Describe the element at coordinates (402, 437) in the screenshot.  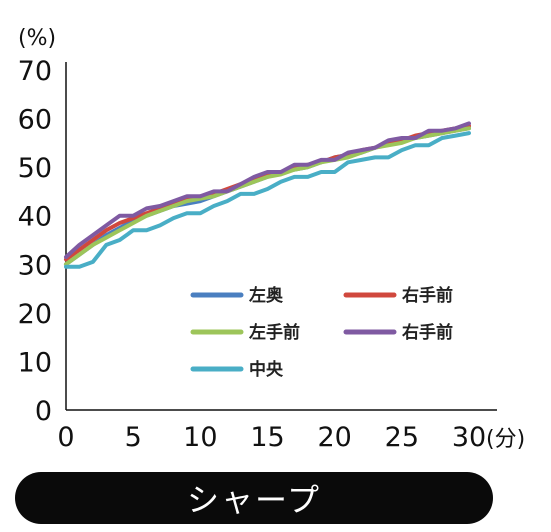
I see `x-tick-label: 25` at that location.